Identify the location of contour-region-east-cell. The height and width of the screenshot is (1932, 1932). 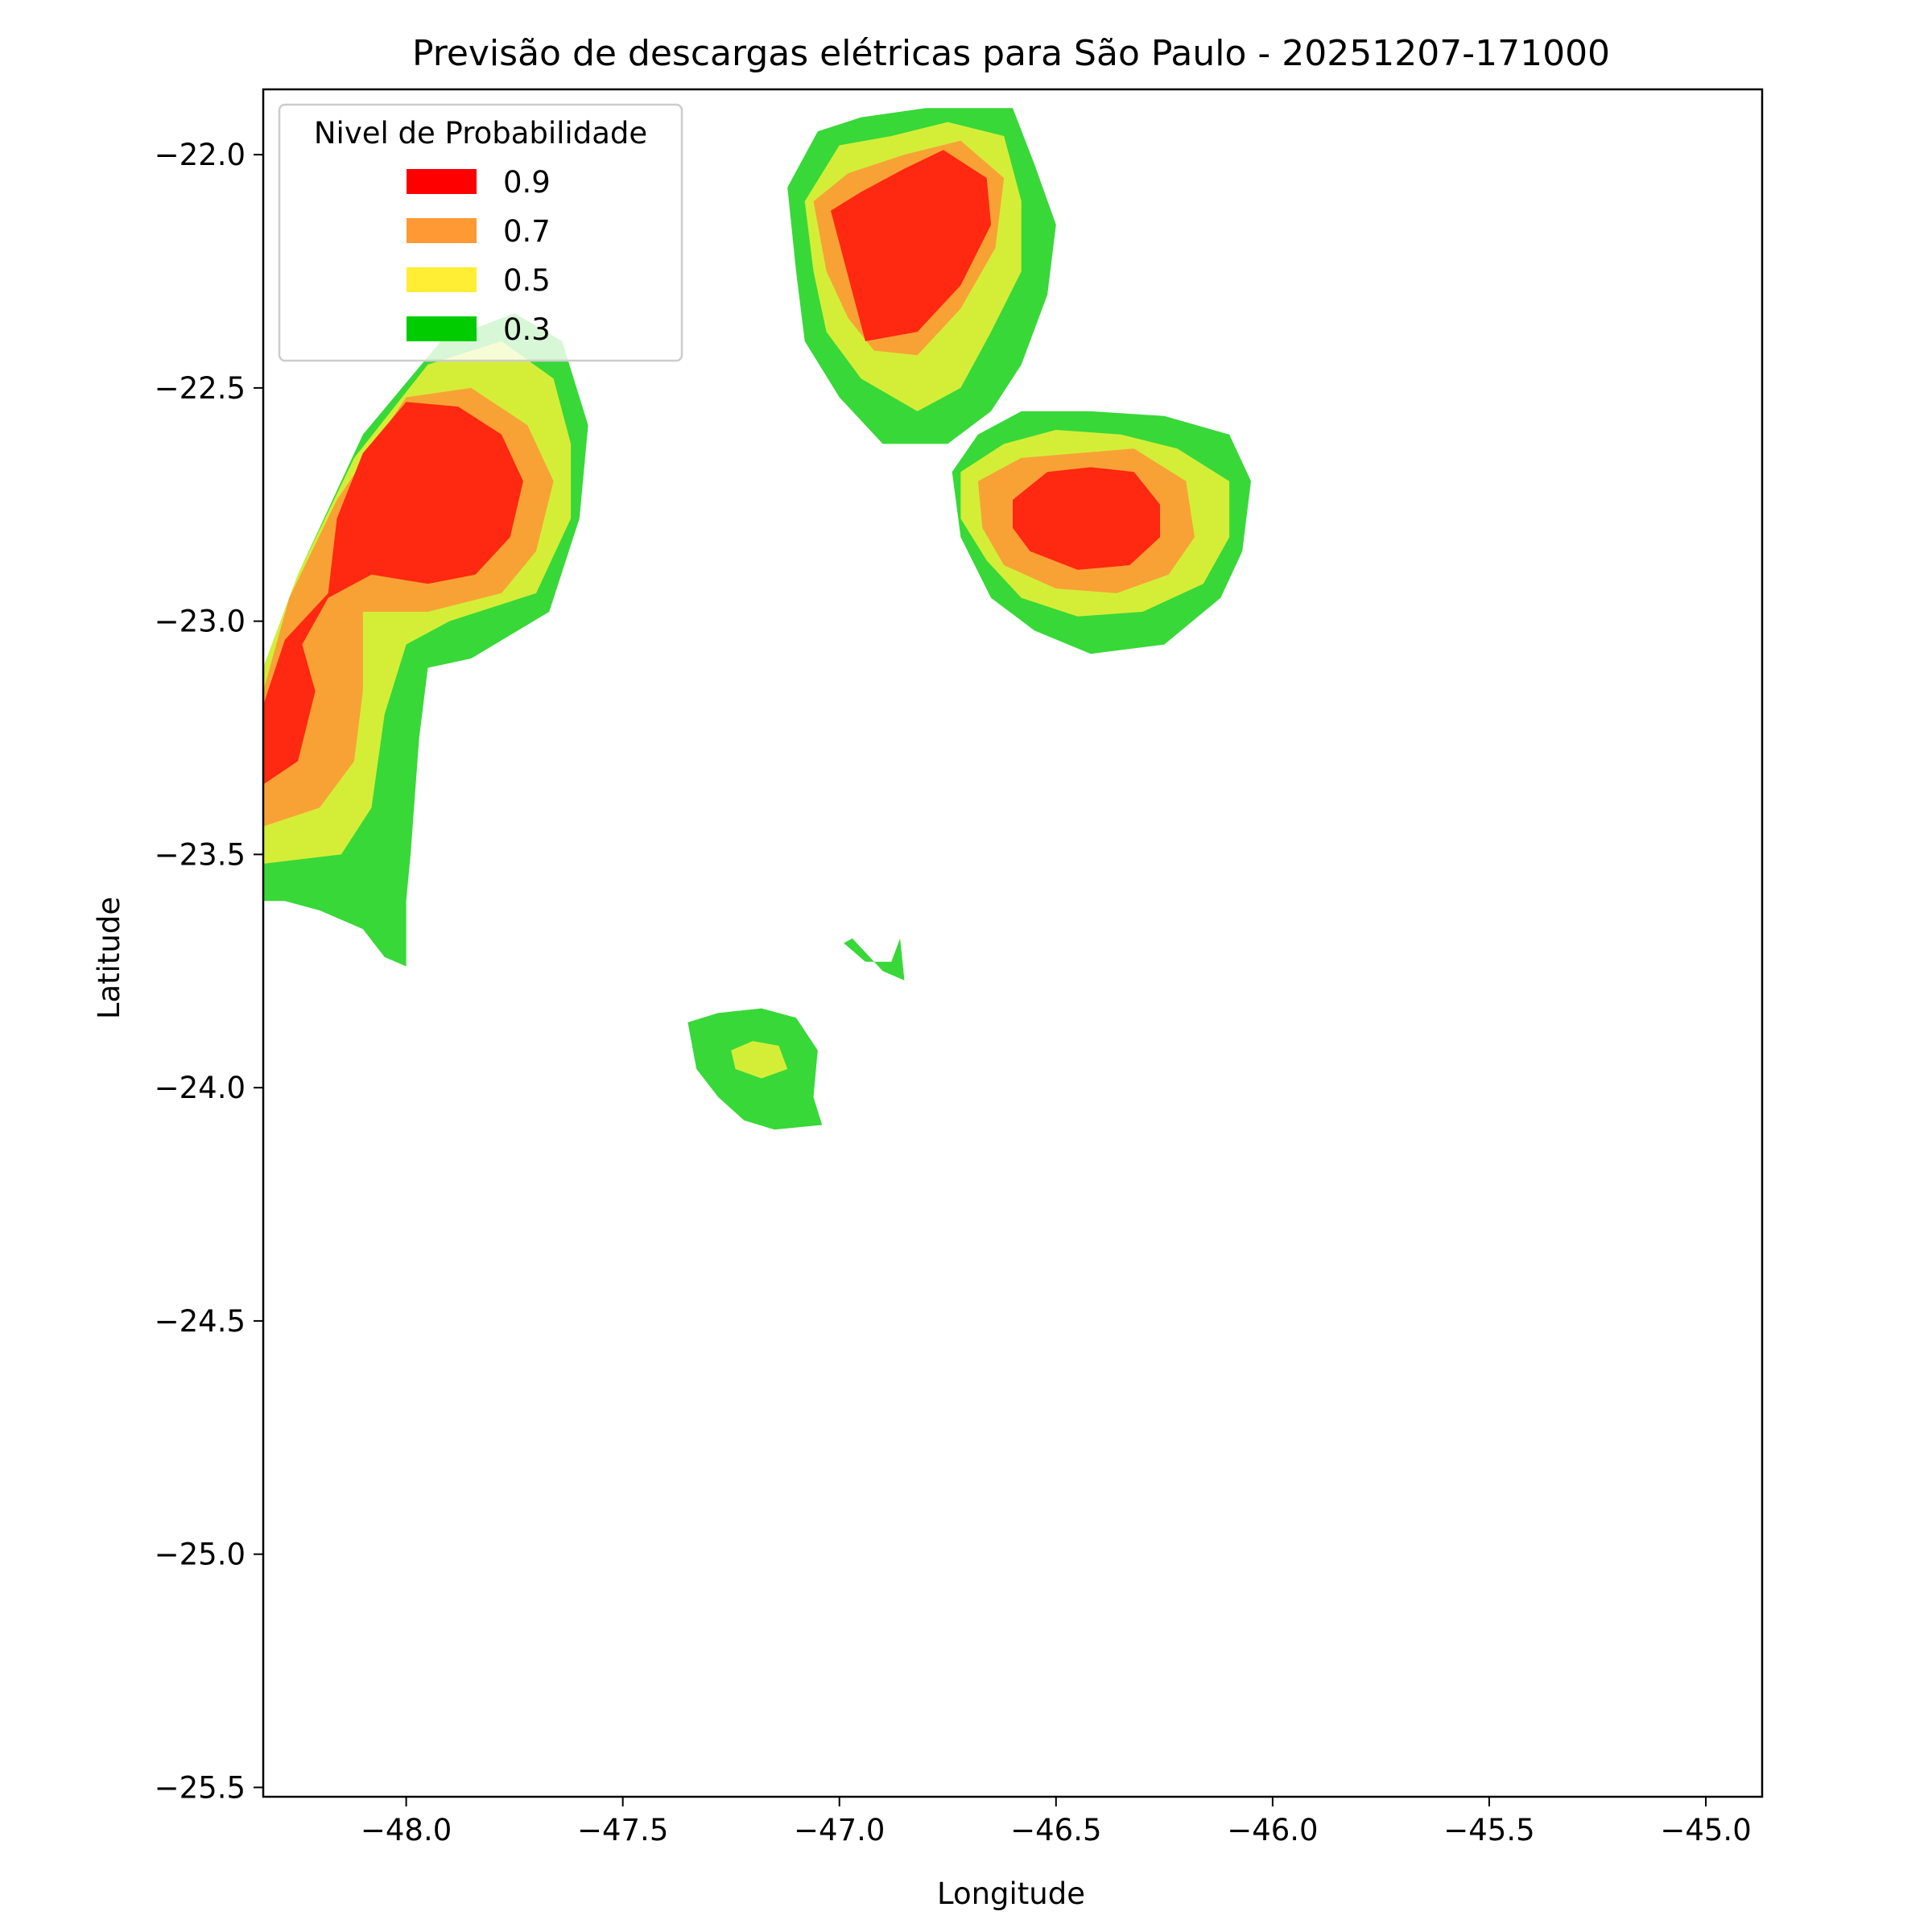
(1101, 532).